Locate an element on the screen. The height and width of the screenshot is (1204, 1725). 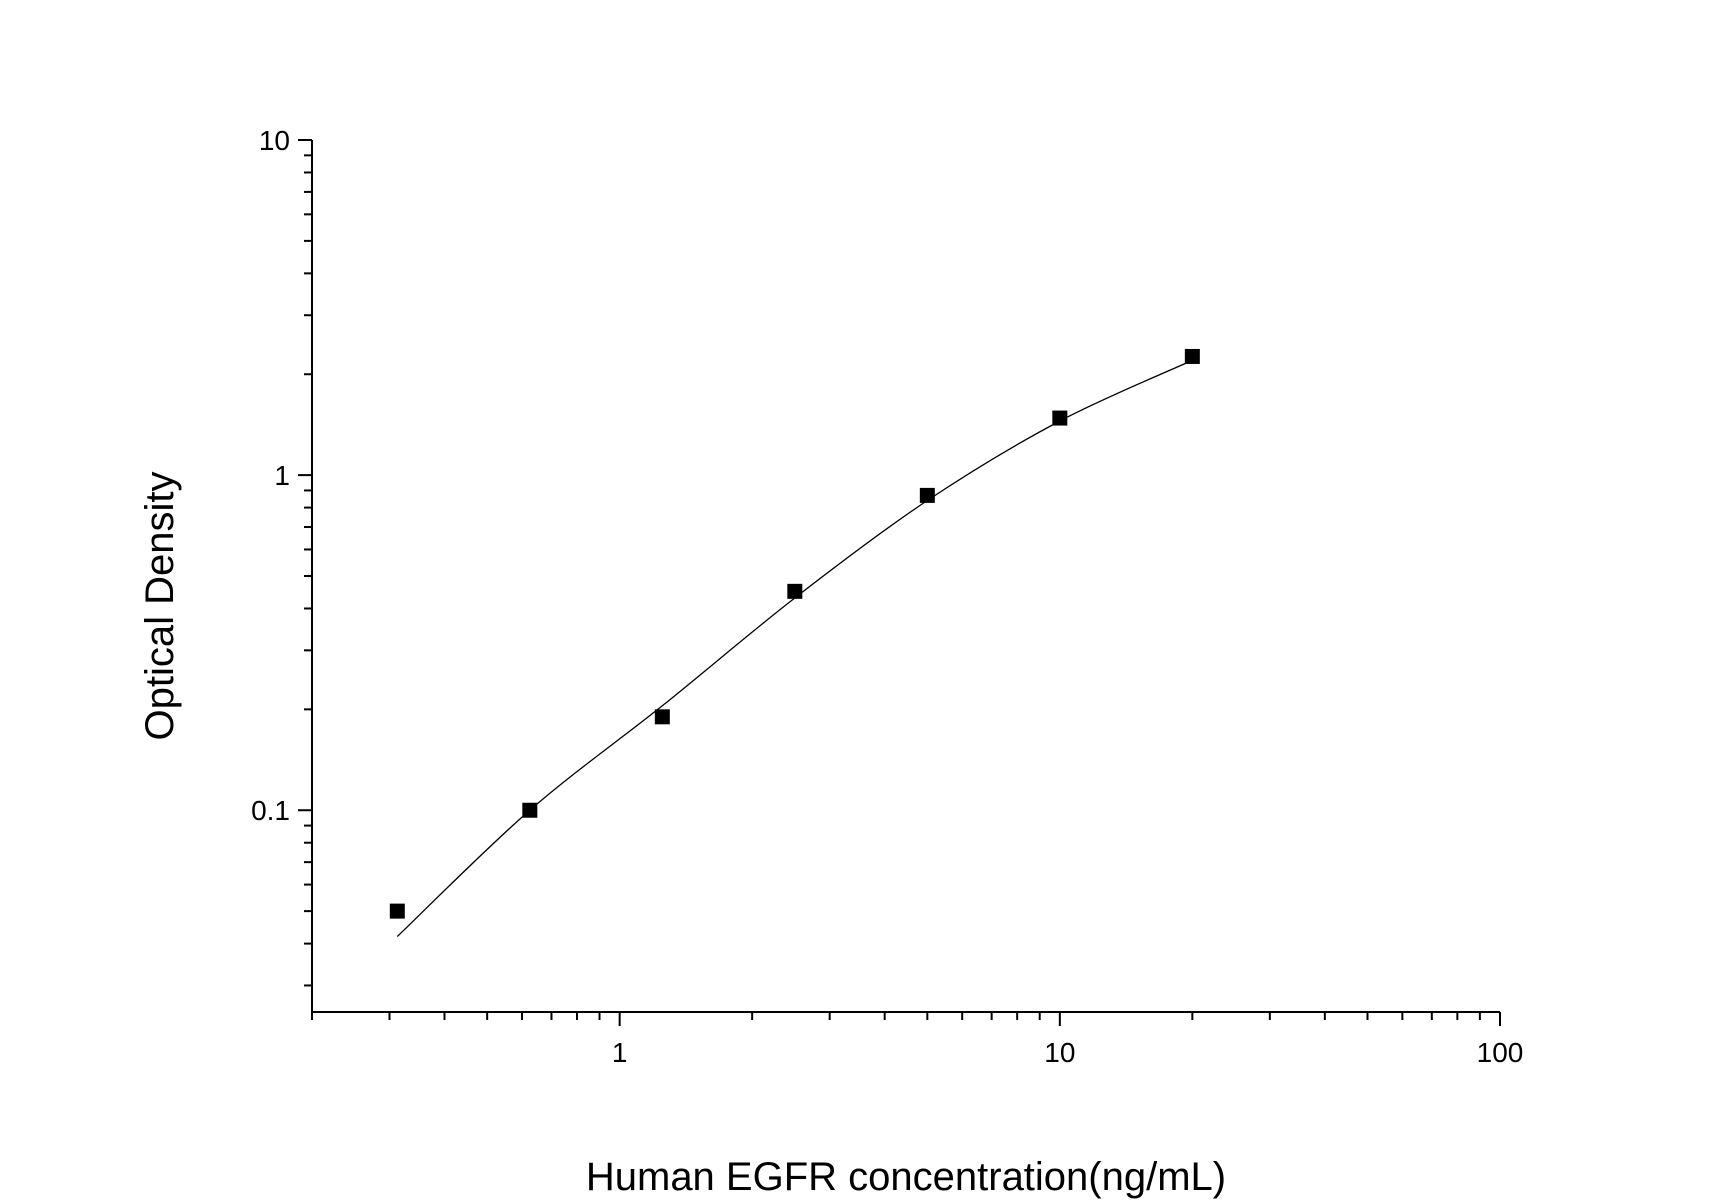
x-axis-ticks is located at coordinates (906, 1019).